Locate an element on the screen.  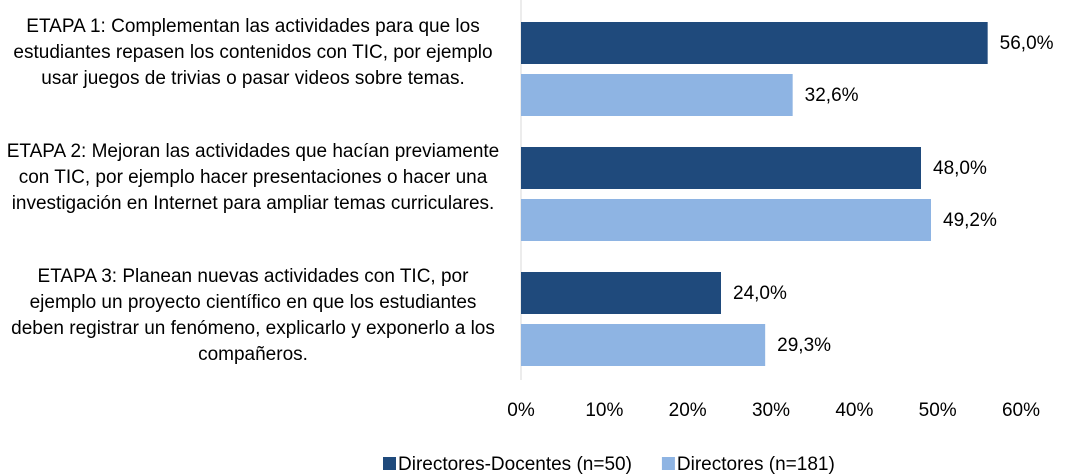
legend-label: Directores (n=181) is located at coordinates (756, 464).